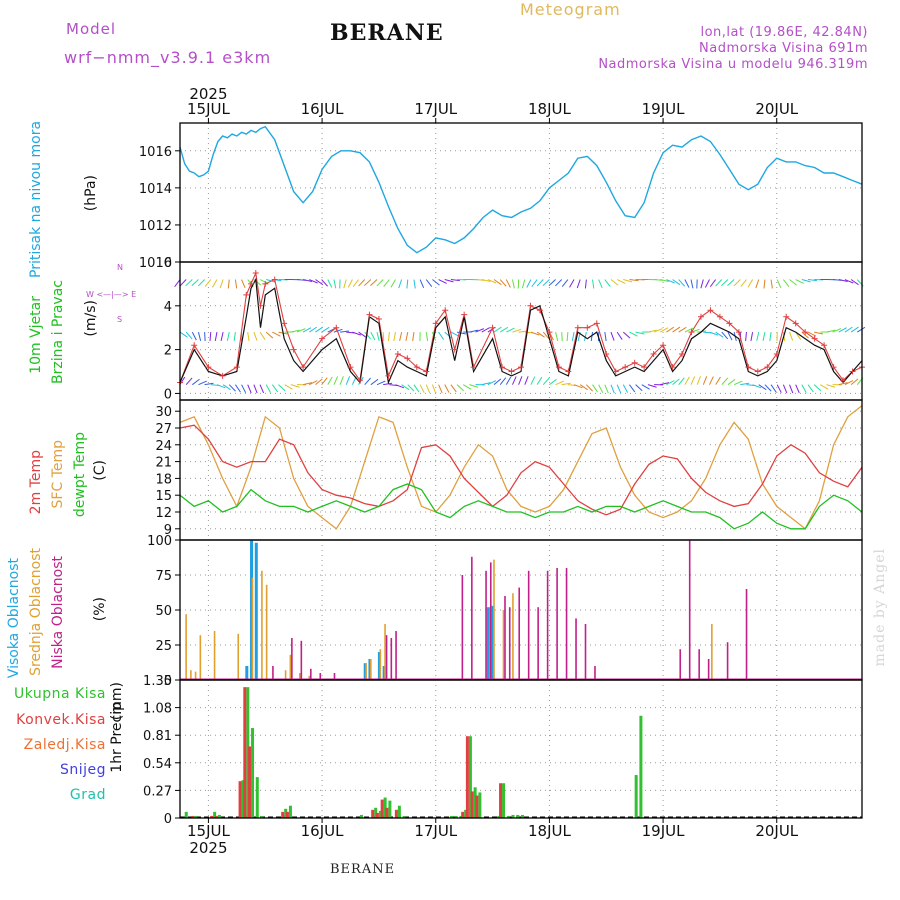  I want to click on wind-dir-s: S, so click(120, 319).